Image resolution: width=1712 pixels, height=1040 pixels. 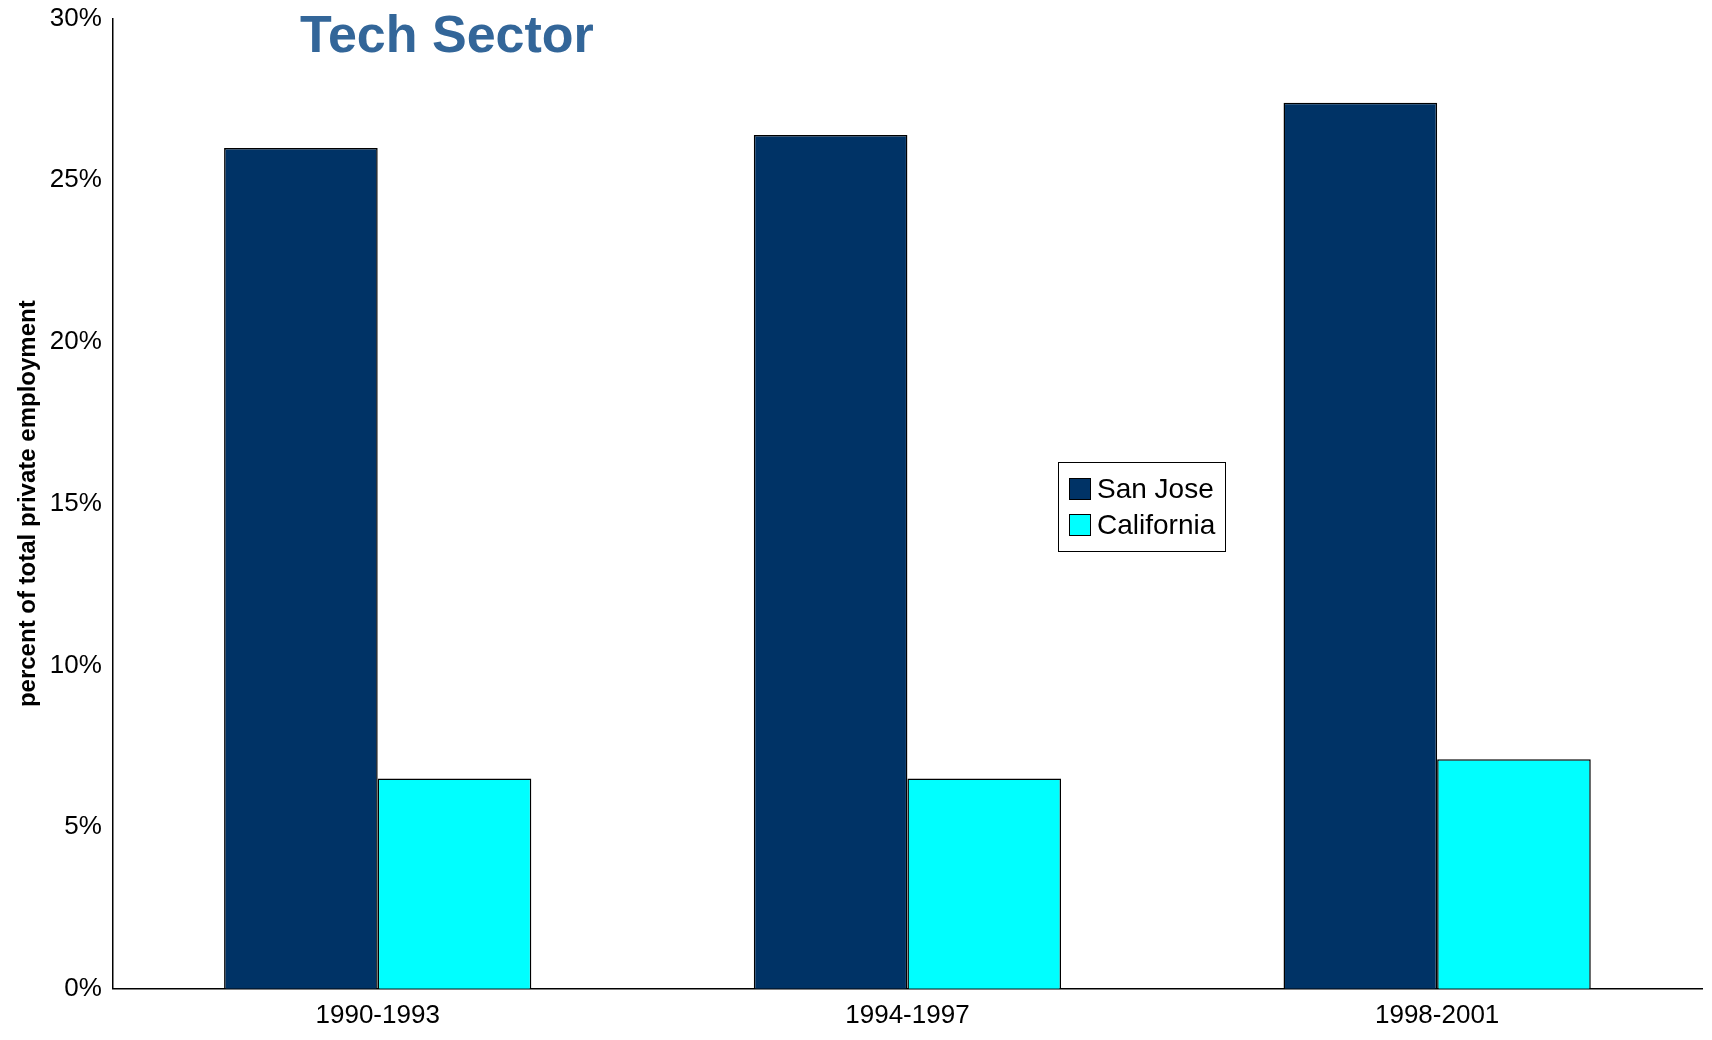 I want to click on x-tick-label: 1994-1997, so click(x=907, y=1013).